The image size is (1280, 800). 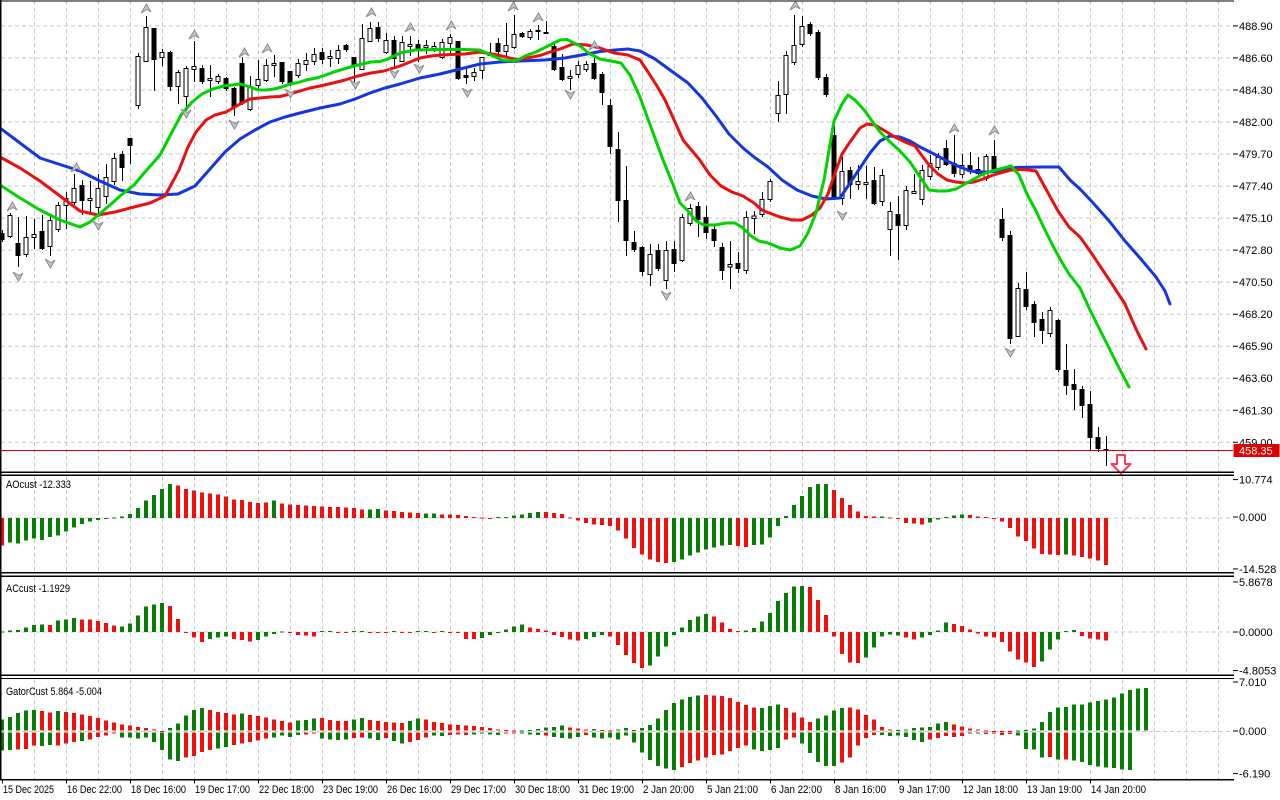 I want to click on svg-text: 7.010, so click(x=1253, y=683).